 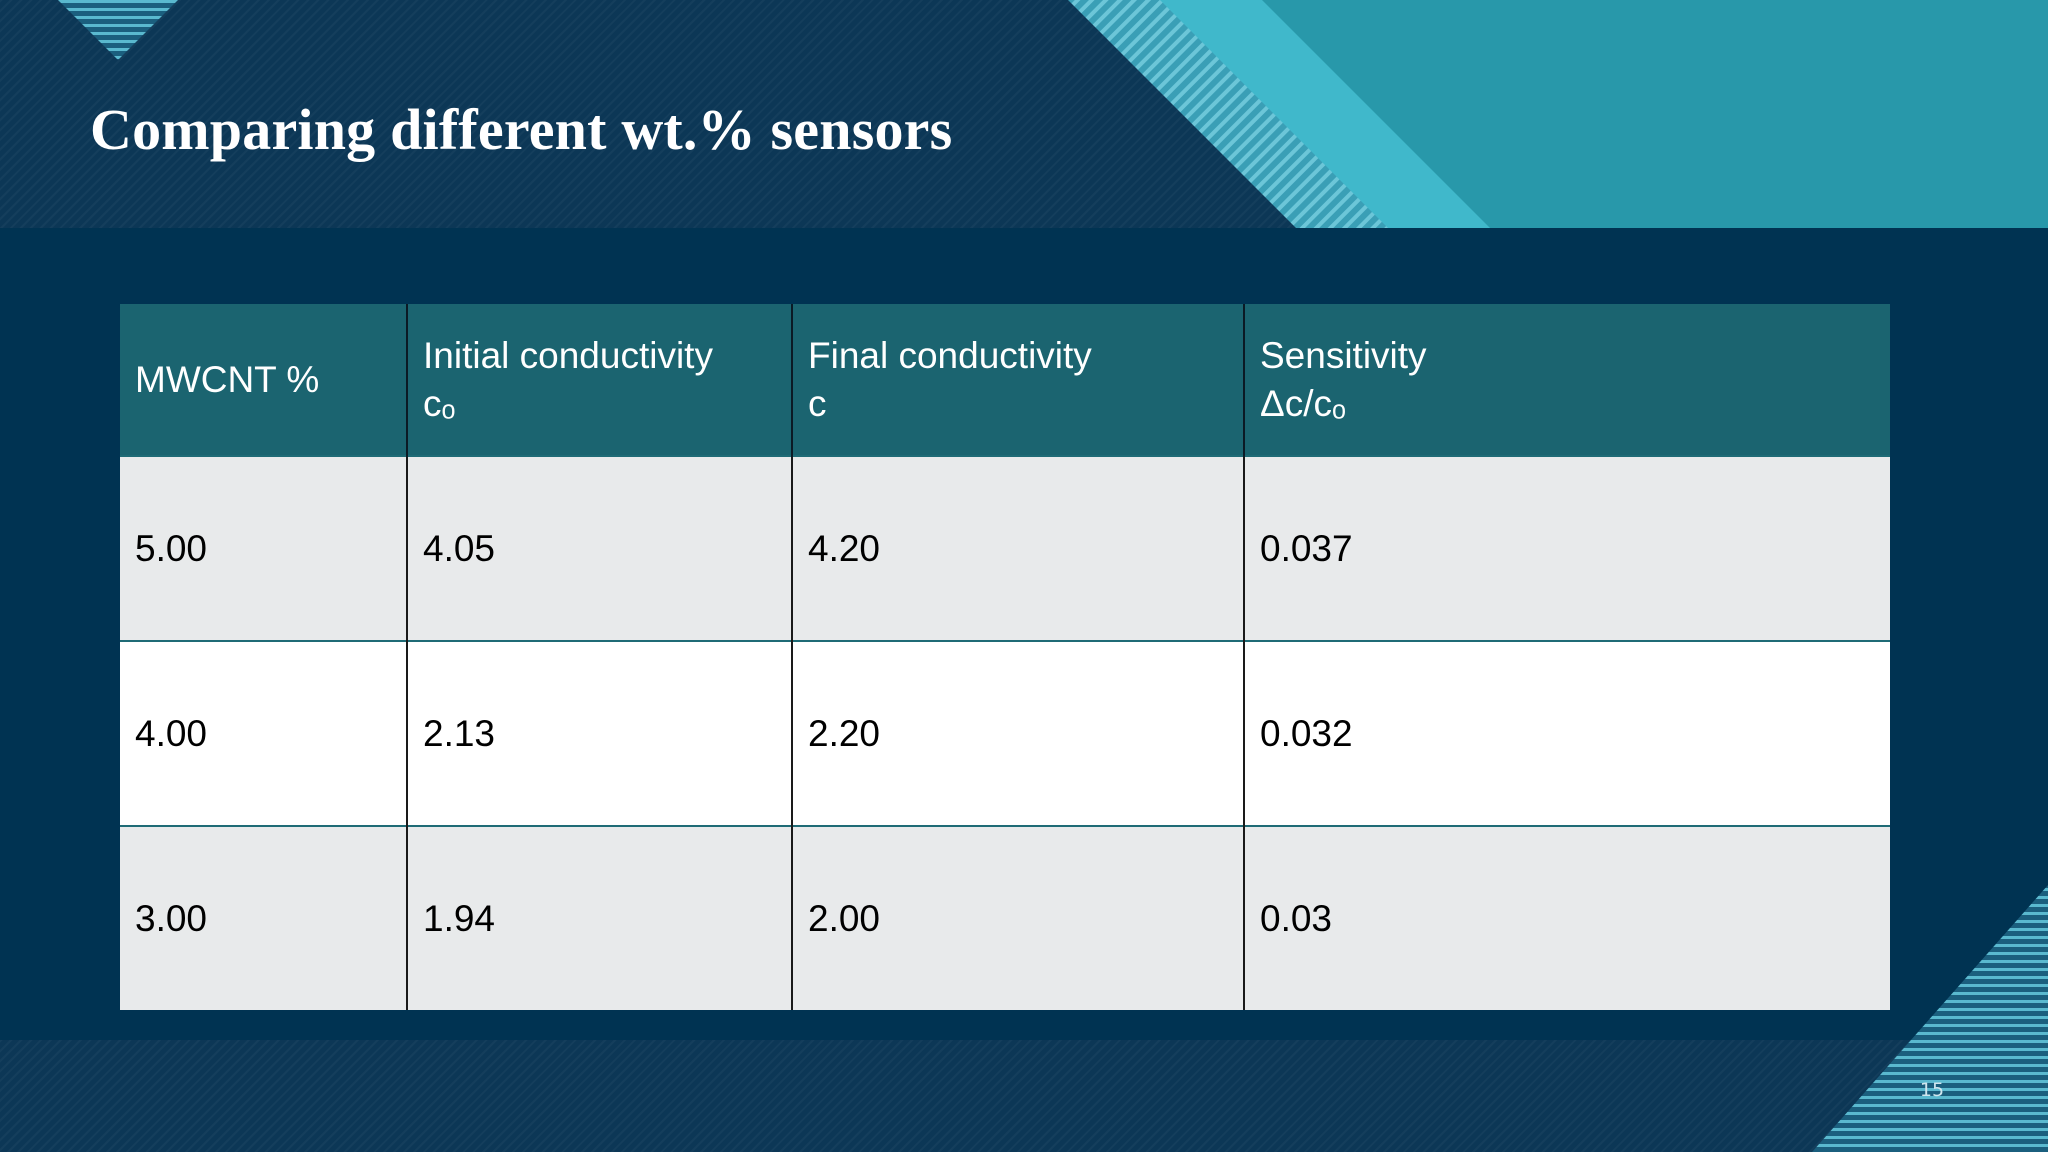 What do you see at coordinates (950, 355) in the screenshot?
I see `header-label: Final conductivity` at bounding box center [950, 355].